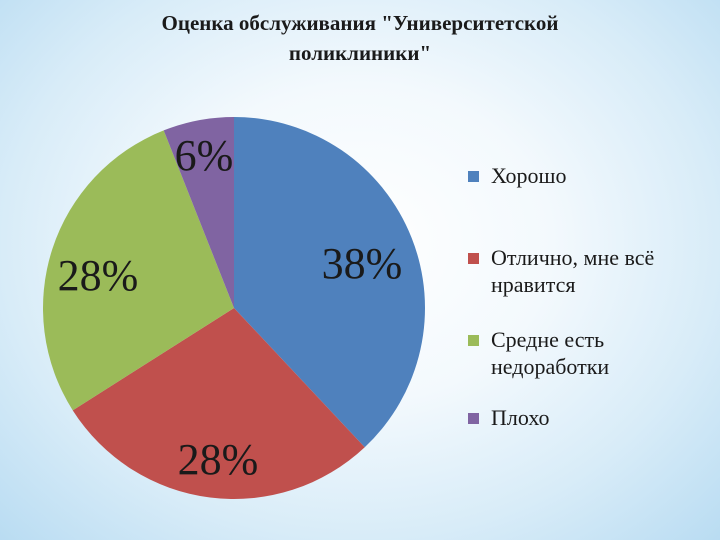  I want to click on chart-title-line-1: Оценка обслуживания "Университетской, so click(360, 23).